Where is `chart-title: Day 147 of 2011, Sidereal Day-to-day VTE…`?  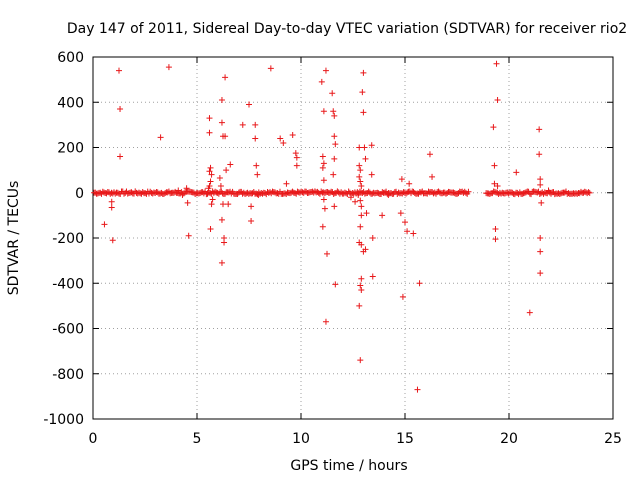 chart-title: Day 147 of 2011, Sidereal Day-to-day VTE… is located at coordinates (347, 29).